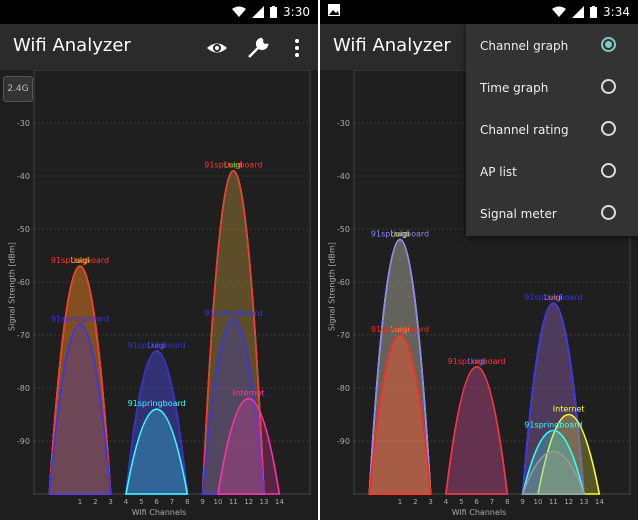 The image size is (638, 520). I want to click on overflow-menu-icon, so click(297, 48).